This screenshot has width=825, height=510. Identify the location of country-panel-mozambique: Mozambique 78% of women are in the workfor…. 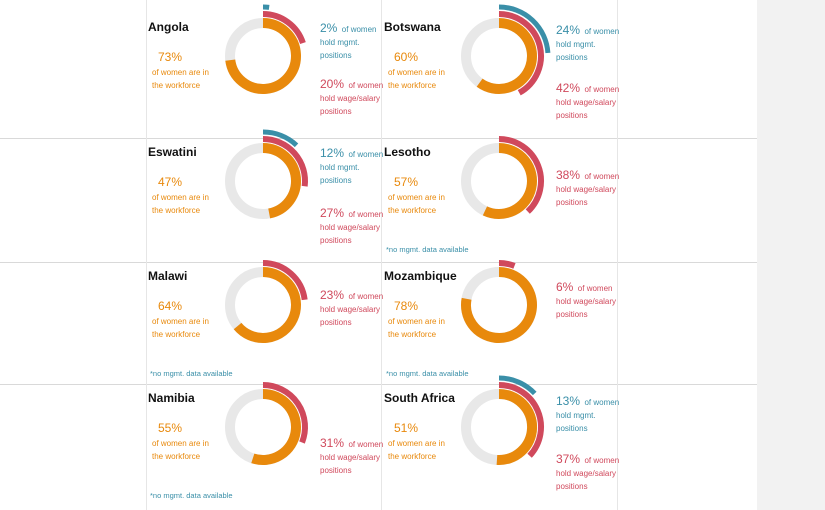
(503, 322).